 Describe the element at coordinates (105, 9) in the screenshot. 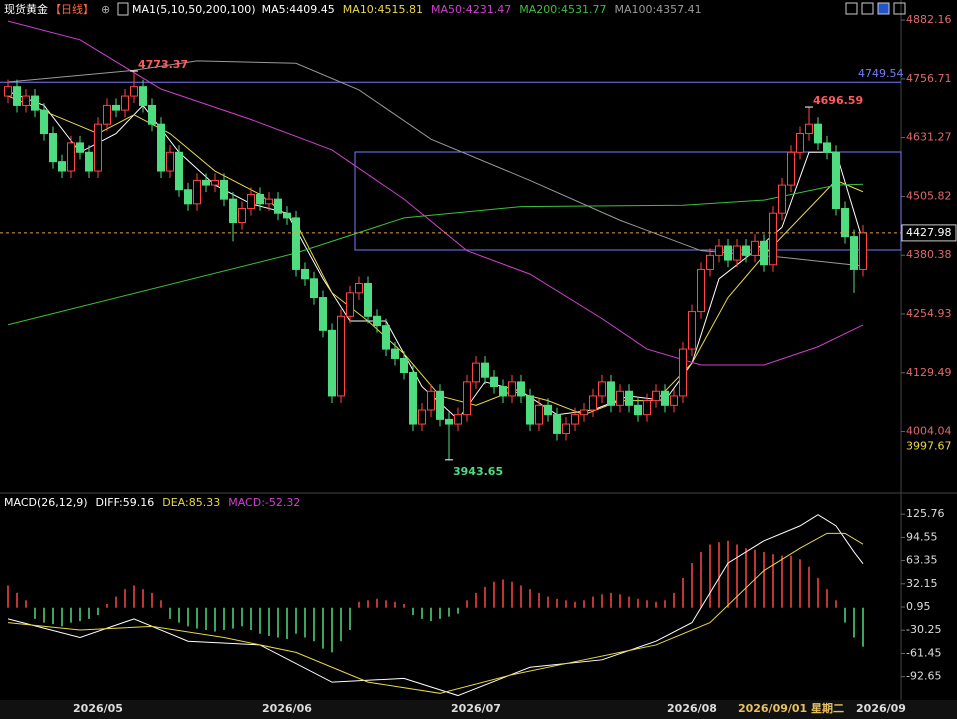

I see `settings-icon: ⊕` at that location.